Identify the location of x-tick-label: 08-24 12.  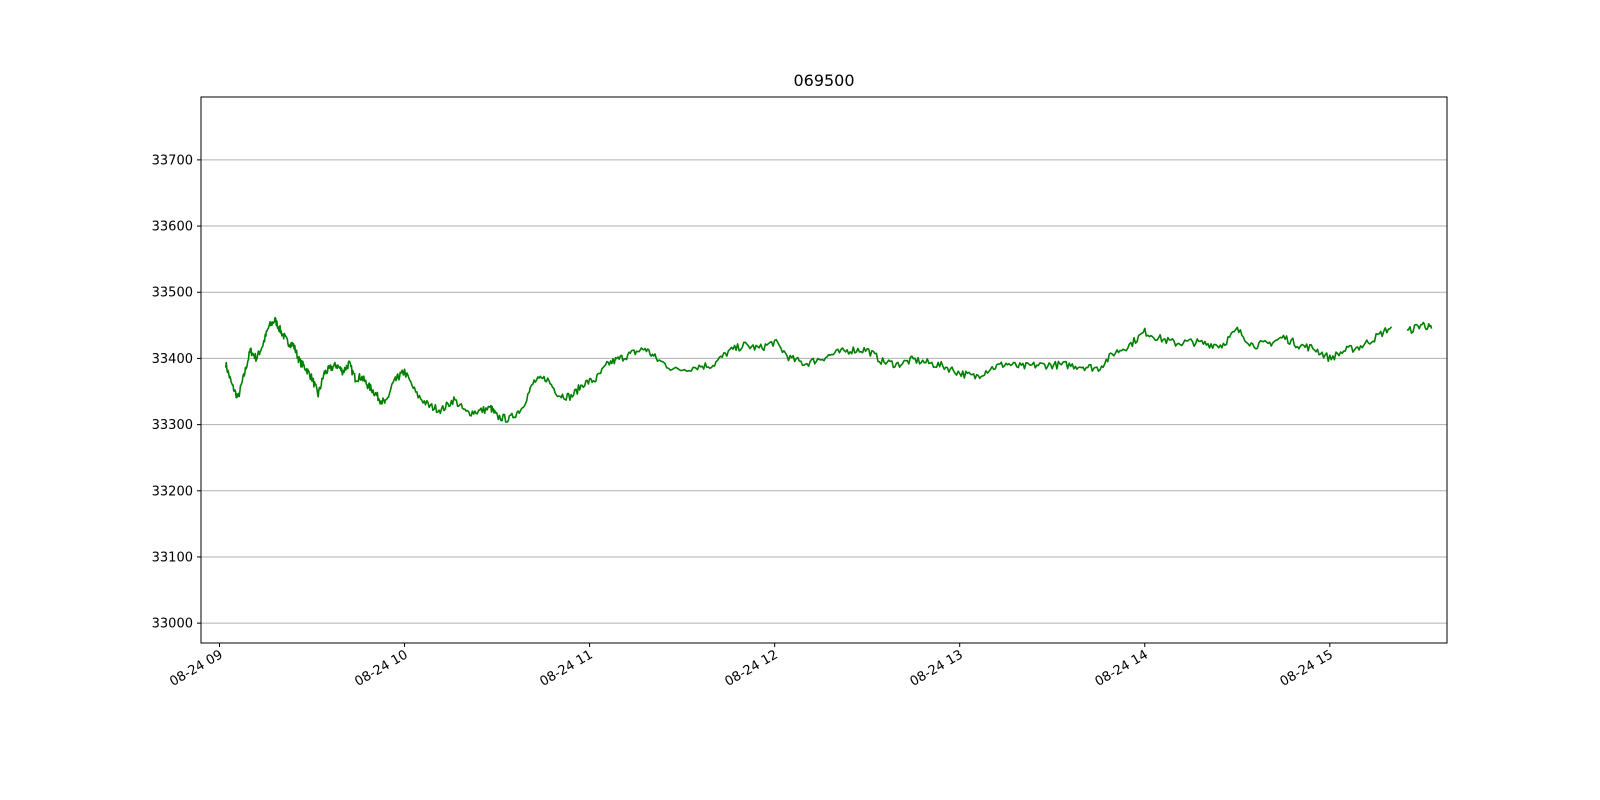
(752, 668).